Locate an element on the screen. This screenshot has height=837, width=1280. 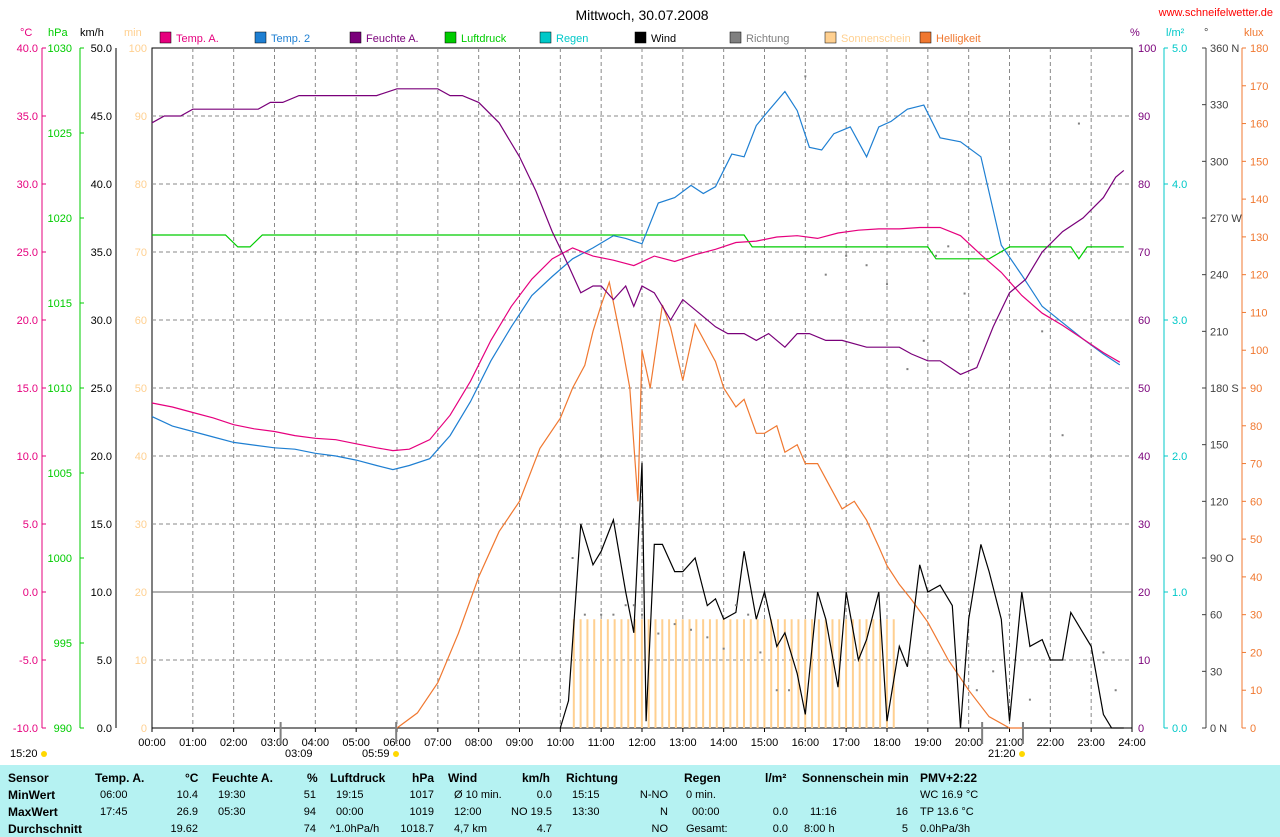
legend-entry: Luftdruck is located at coordinates (484, 39).